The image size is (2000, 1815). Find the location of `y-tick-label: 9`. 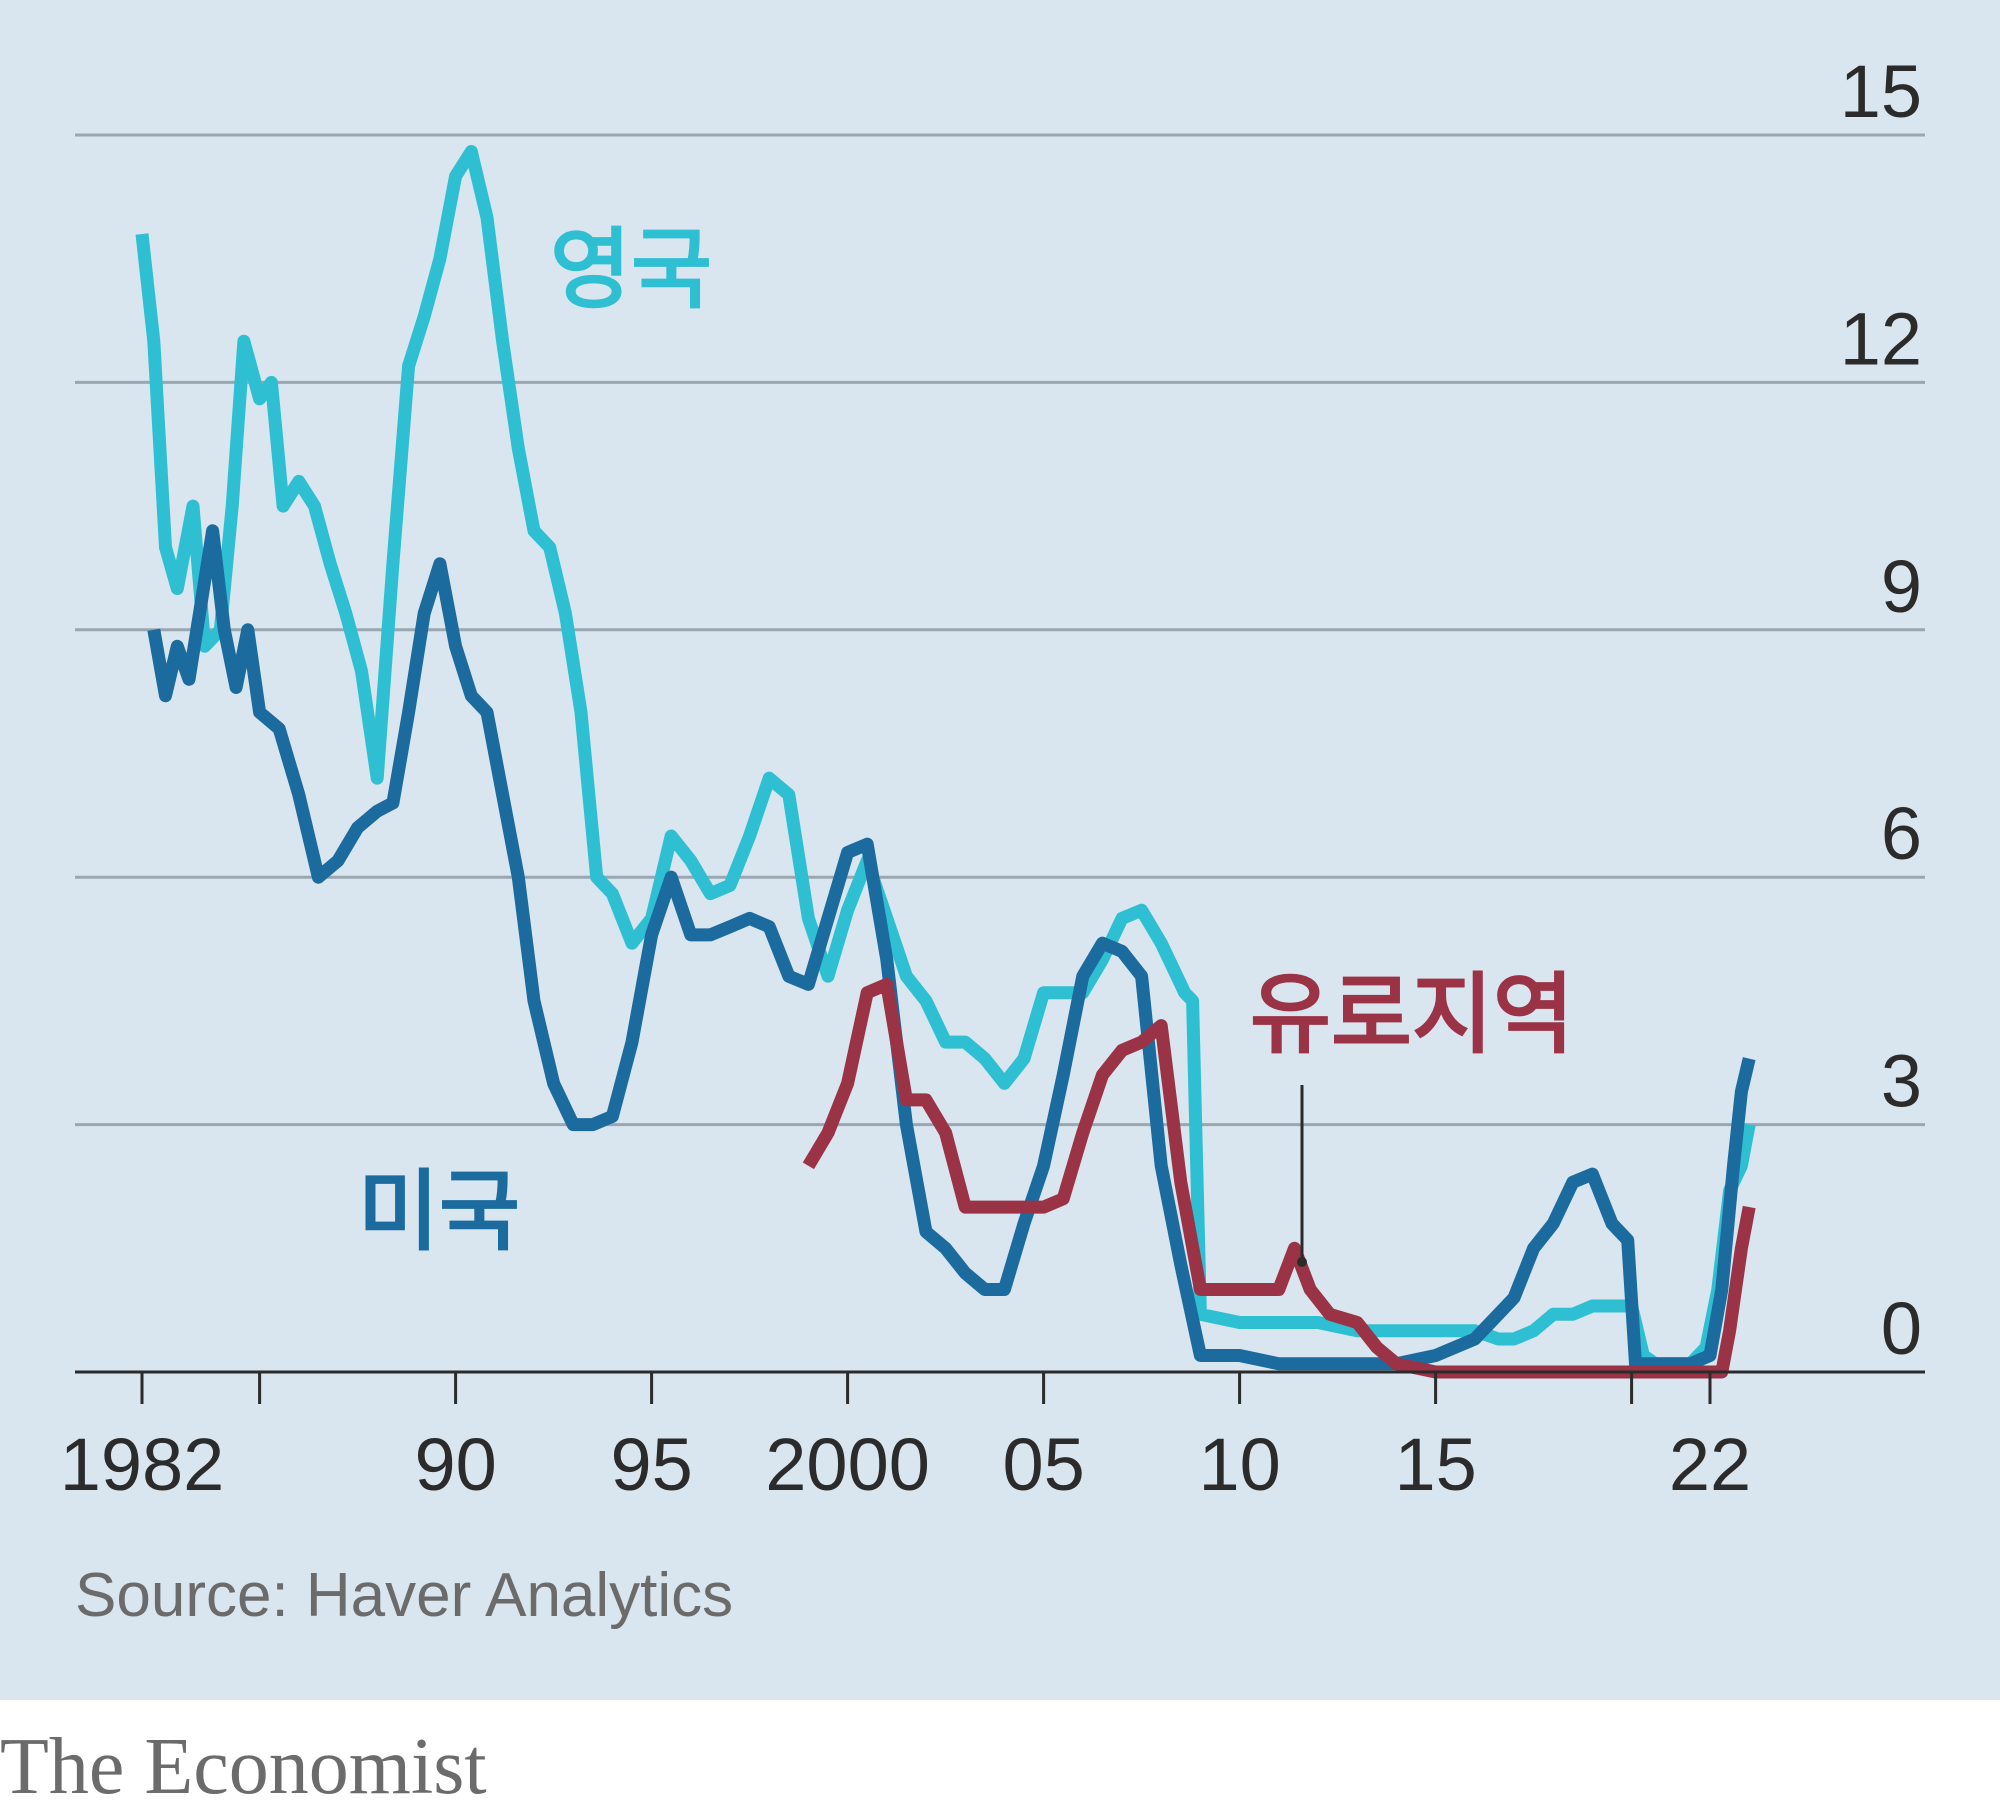

y-tick-label: 9 is located at coordinates (1901, 586).